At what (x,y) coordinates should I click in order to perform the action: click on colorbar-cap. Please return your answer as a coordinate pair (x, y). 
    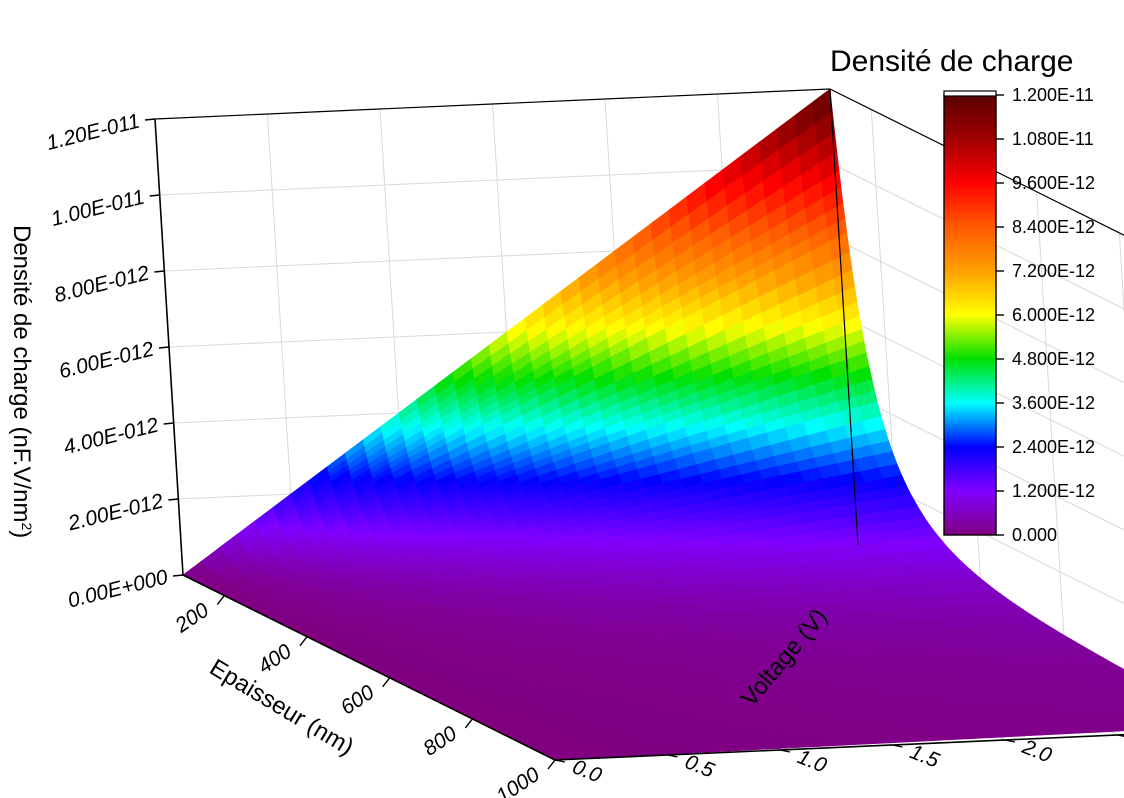
    Looking at the image, I should click on (970, 93).